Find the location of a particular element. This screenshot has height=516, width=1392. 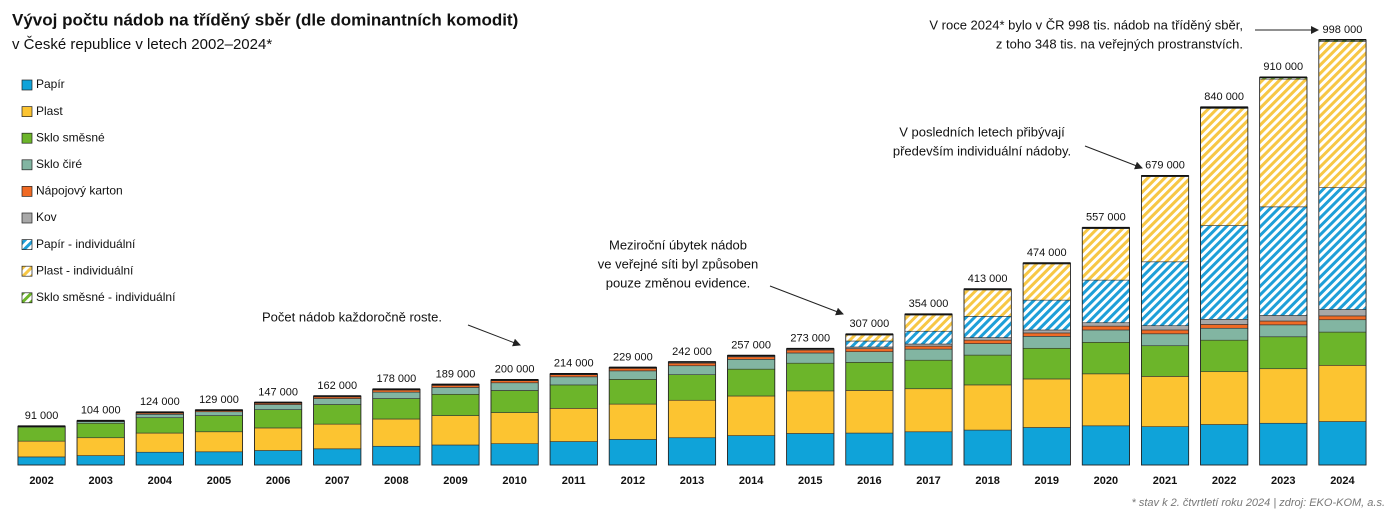

x-tick-label: 2013 is located at coordinates (692, 481).